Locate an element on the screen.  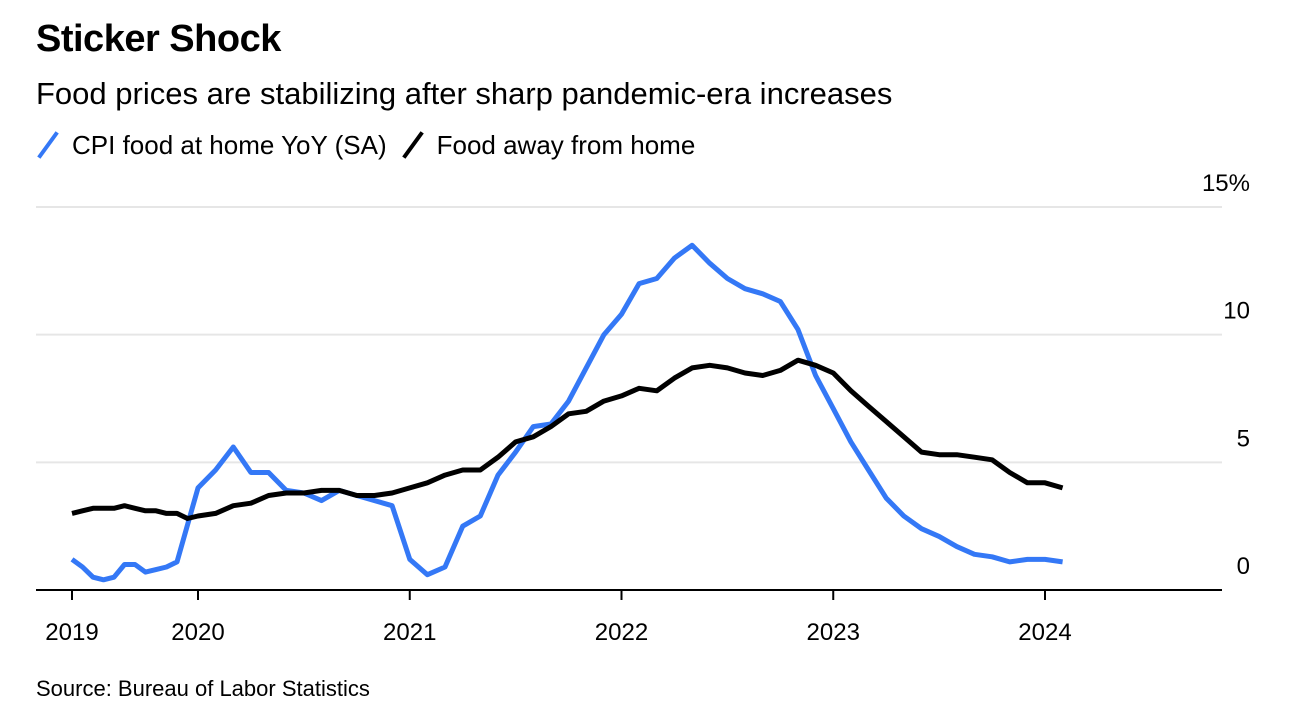
legend-swatch-food-at-home is located at coordinates (48, 145).